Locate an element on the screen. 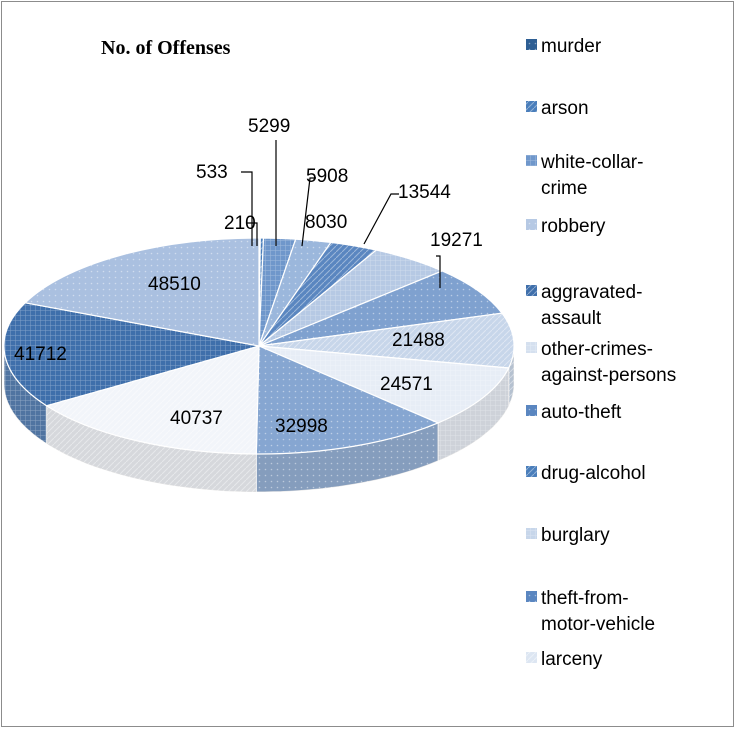  legend-label-6: auto-theft is located at coordinates (581, 412).